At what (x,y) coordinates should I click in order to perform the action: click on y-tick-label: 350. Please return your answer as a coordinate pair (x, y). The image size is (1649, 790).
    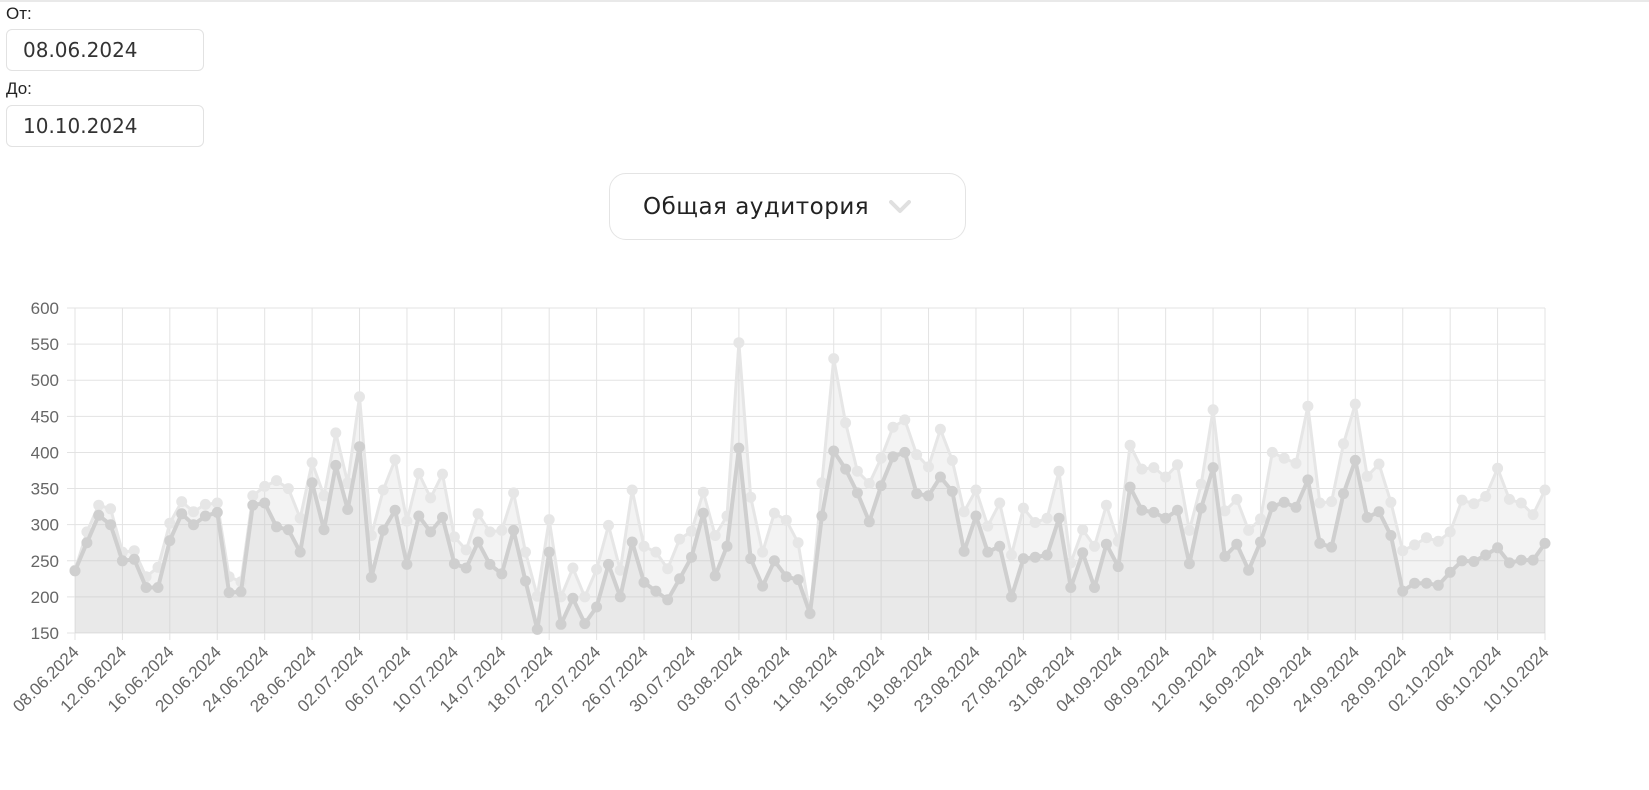
    Looking at the image, I should click on (45, 489).